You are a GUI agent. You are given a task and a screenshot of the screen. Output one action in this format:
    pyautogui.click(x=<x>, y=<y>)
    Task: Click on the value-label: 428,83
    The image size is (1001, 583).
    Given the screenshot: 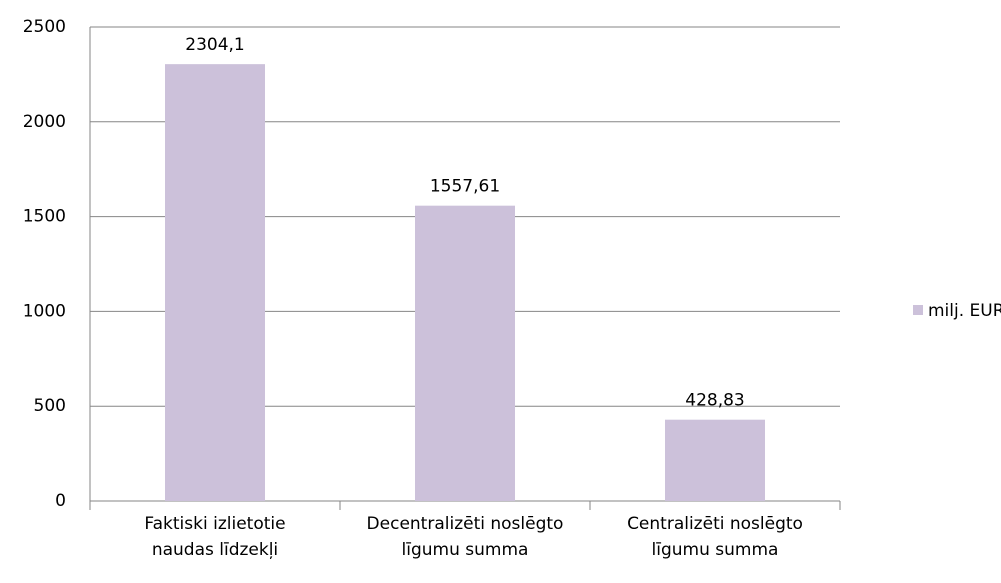 What is the action you would take?
    pyautogui.click(x=714, y=401)
    